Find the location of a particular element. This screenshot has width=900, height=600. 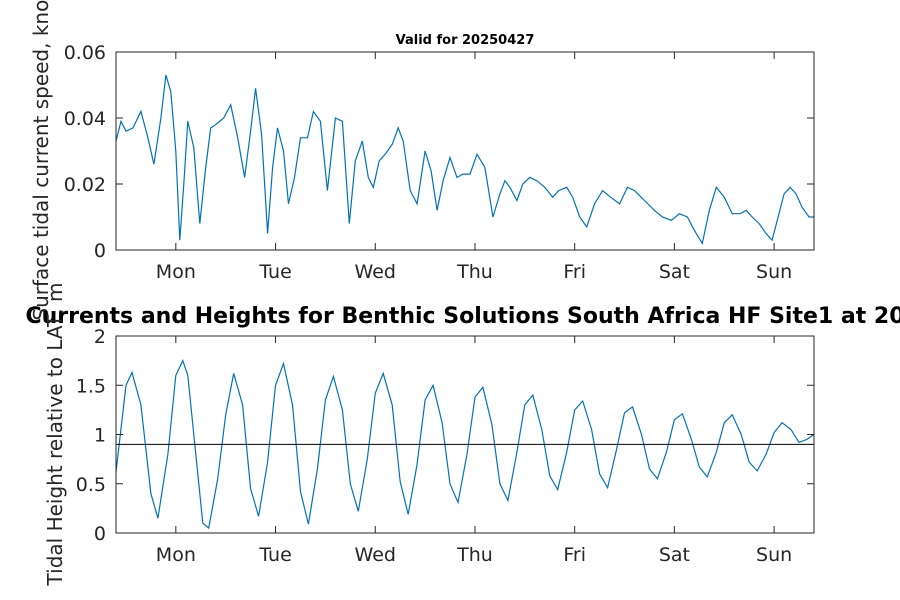

current-speed-x-tick-label: Wed is located at coordinates (375, 272).